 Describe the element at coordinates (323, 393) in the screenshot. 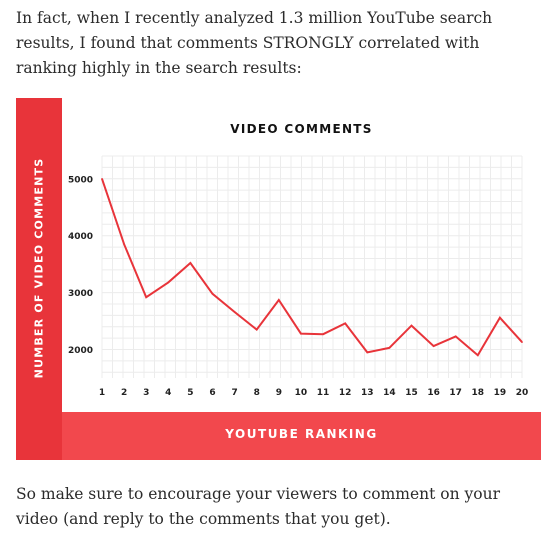

I see `x-tick-label: 11` at that location.